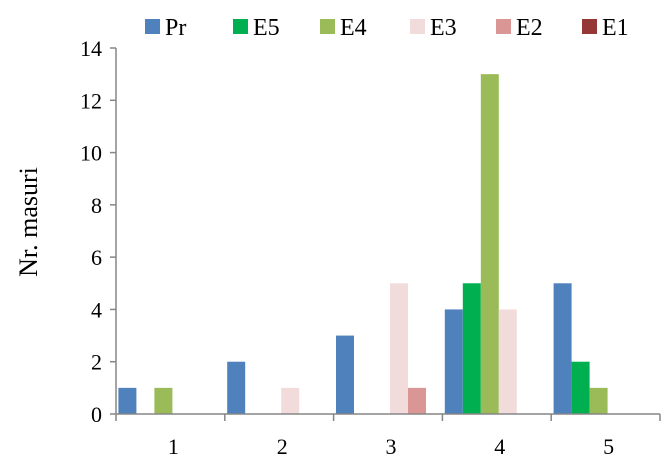 This screenshot has height=462, width=670. I want to click on legend-label-pr: Pr, so click(175, 28).